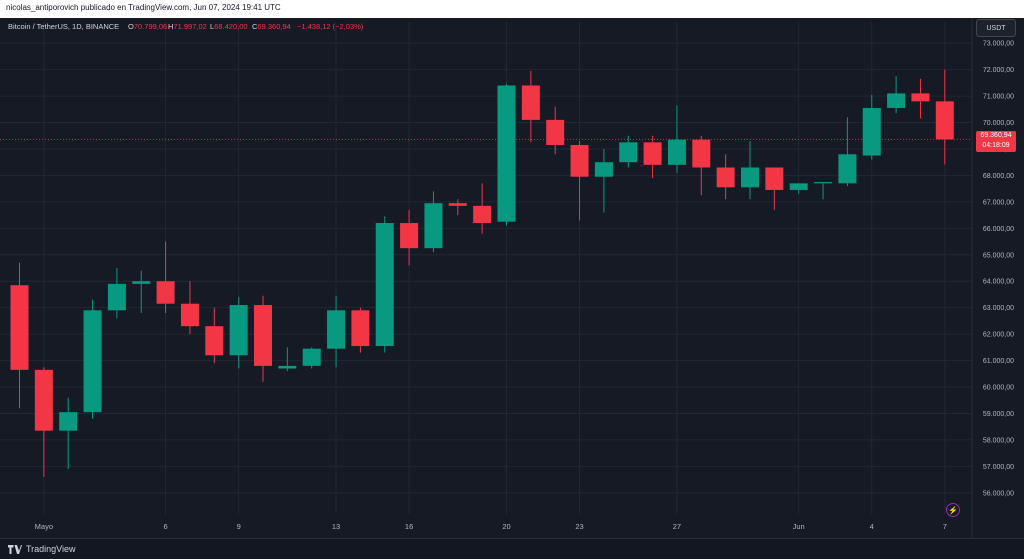 The height and width of the screenshot is (559, 1024). I want to click on y-tick-label: 58.000,00, so click(998, 440).